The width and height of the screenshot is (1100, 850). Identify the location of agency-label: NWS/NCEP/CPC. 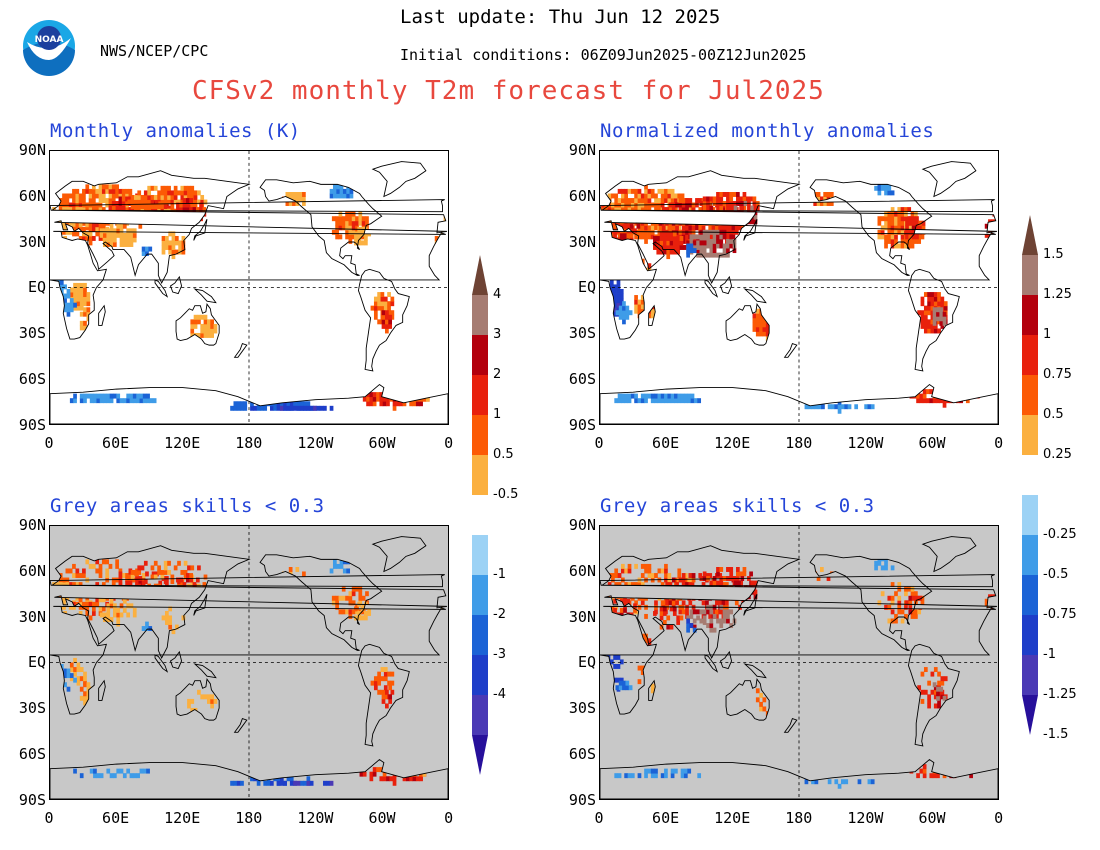
(154, 51).